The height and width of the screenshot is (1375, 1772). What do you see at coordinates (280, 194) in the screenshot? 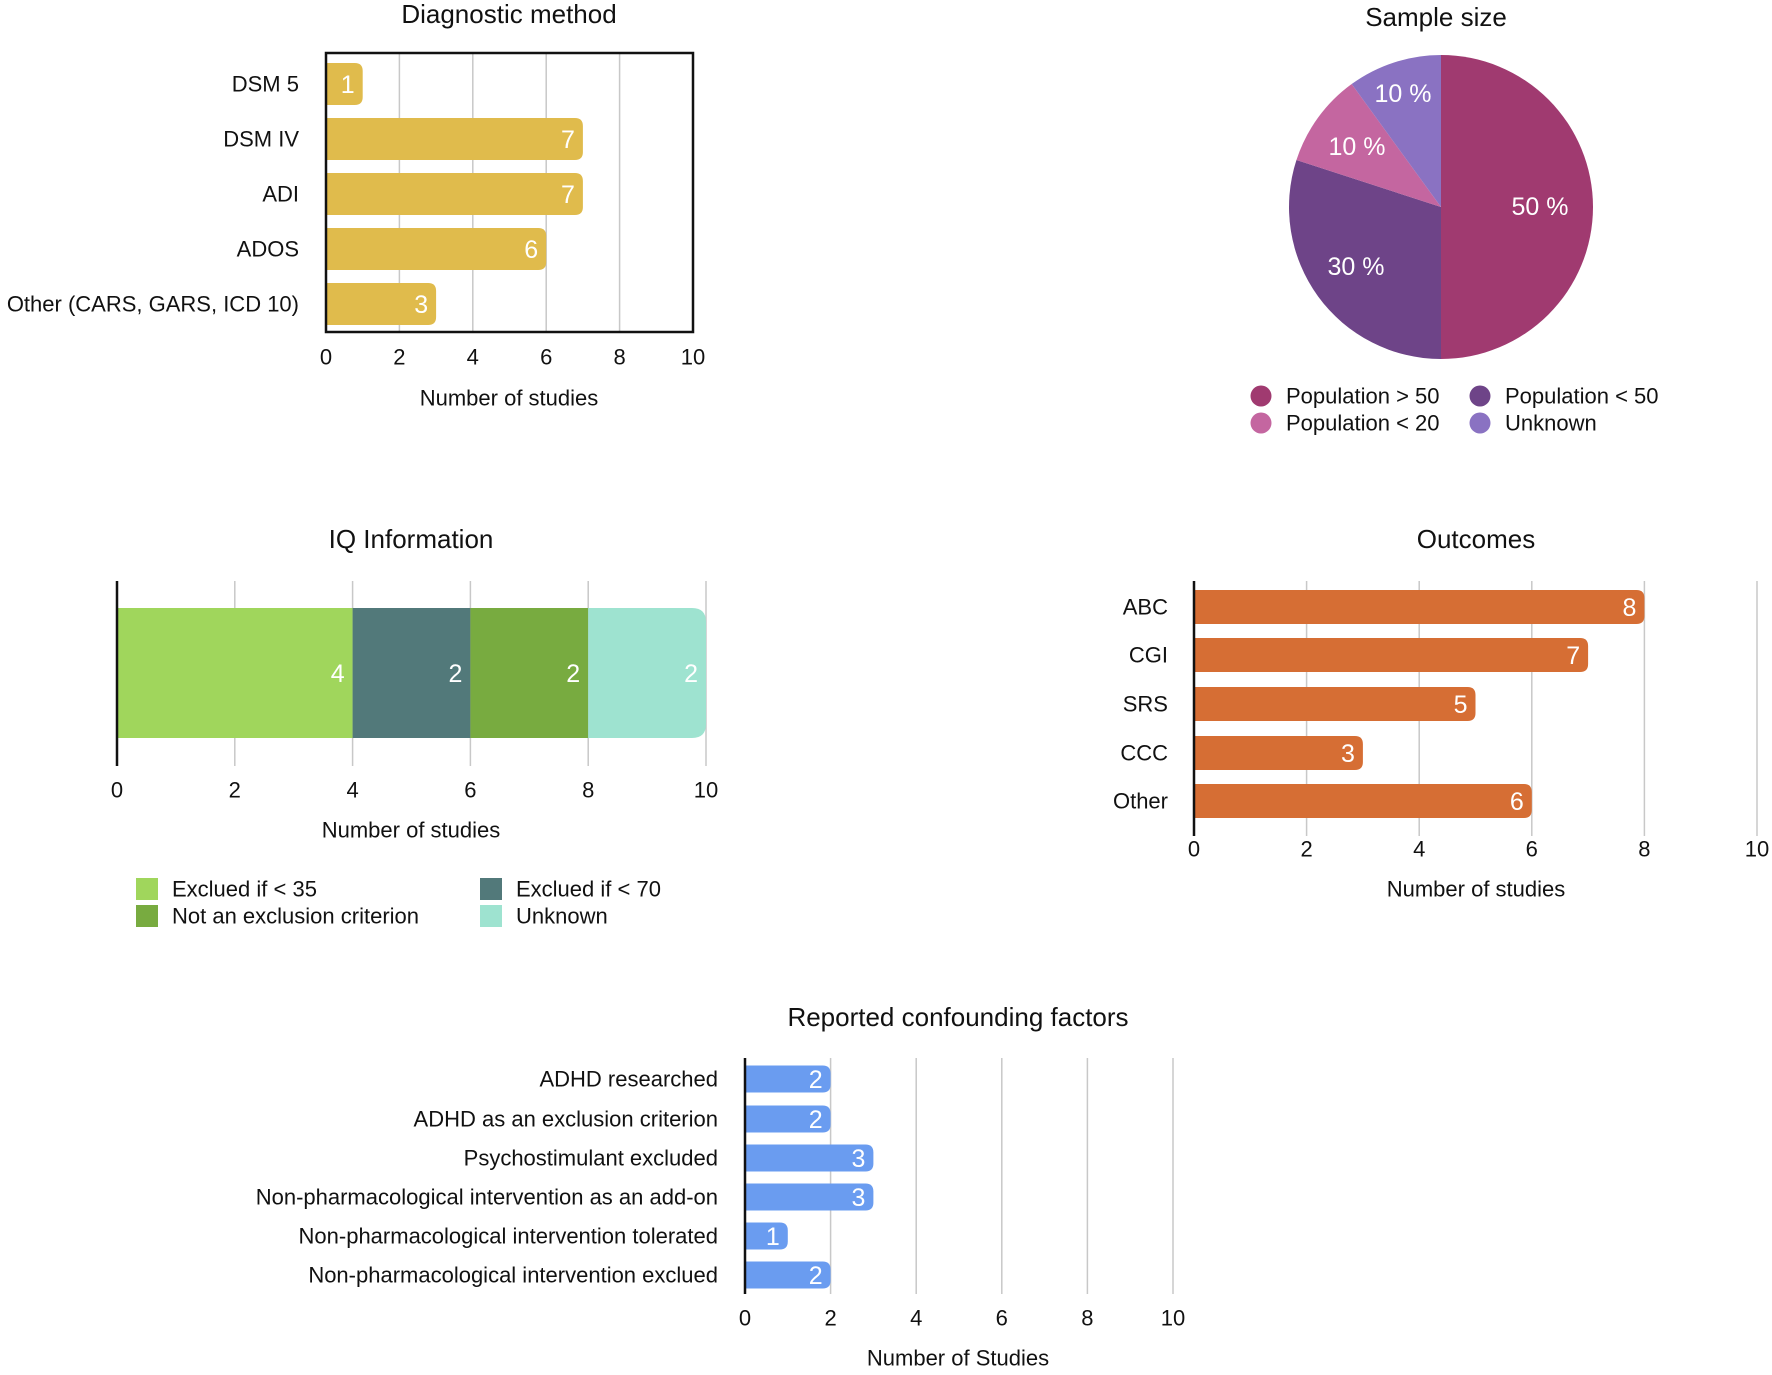
I see `category-label: ADI` at bounding box center [280, 194].